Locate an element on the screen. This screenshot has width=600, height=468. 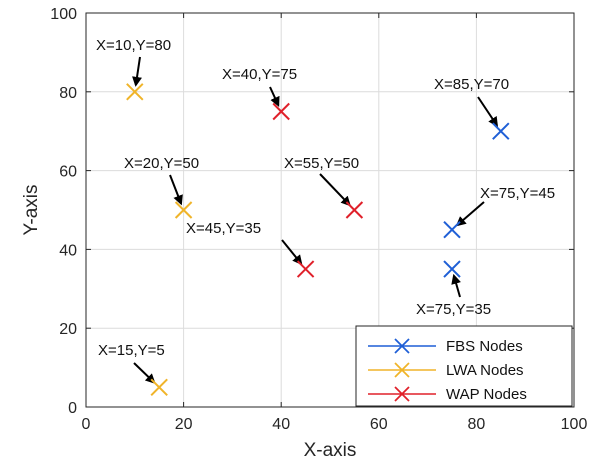
x-tick-label: 40 is located at coordinates (281, 424).